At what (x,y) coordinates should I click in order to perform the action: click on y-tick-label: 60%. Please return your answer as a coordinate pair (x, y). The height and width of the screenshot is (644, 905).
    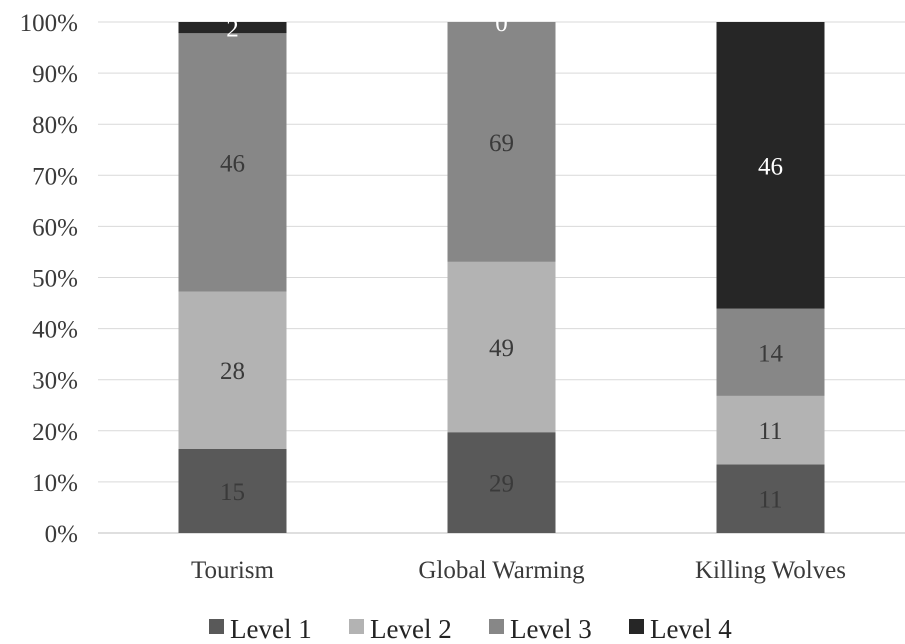
    Looking at the image, I should click on (55, 227).